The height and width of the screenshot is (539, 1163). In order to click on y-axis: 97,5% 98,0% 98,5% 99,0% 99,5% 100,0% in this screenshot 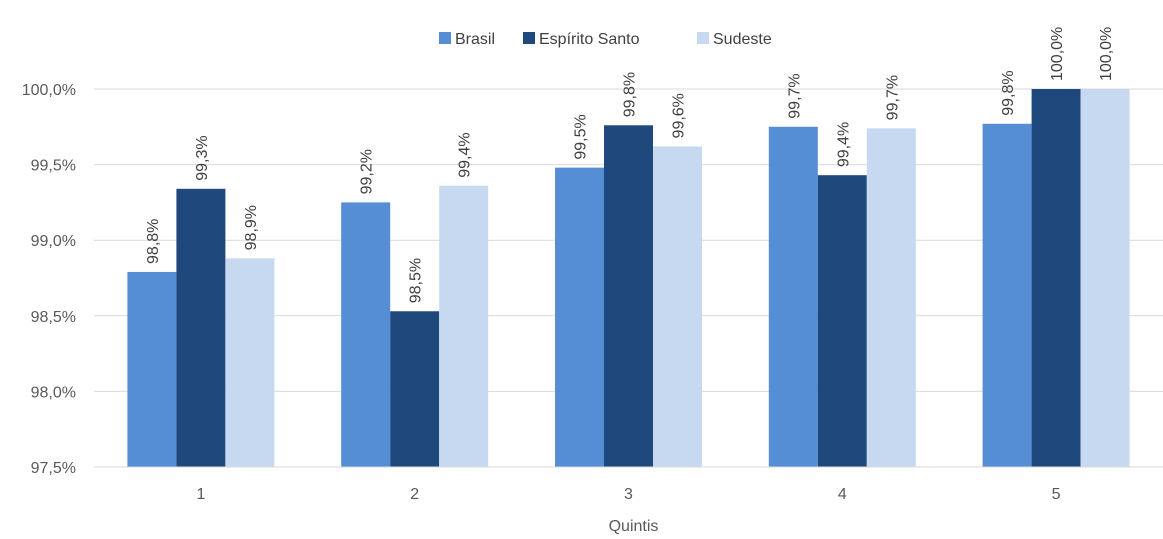, I will do `click(49, 279)`.